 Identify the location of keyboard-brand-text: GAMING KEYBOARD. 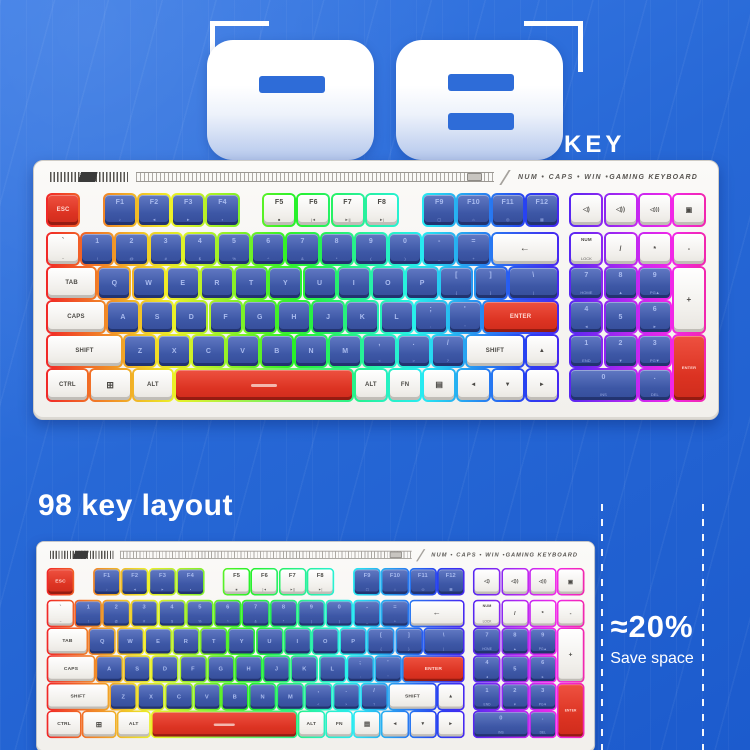
(541, 555).